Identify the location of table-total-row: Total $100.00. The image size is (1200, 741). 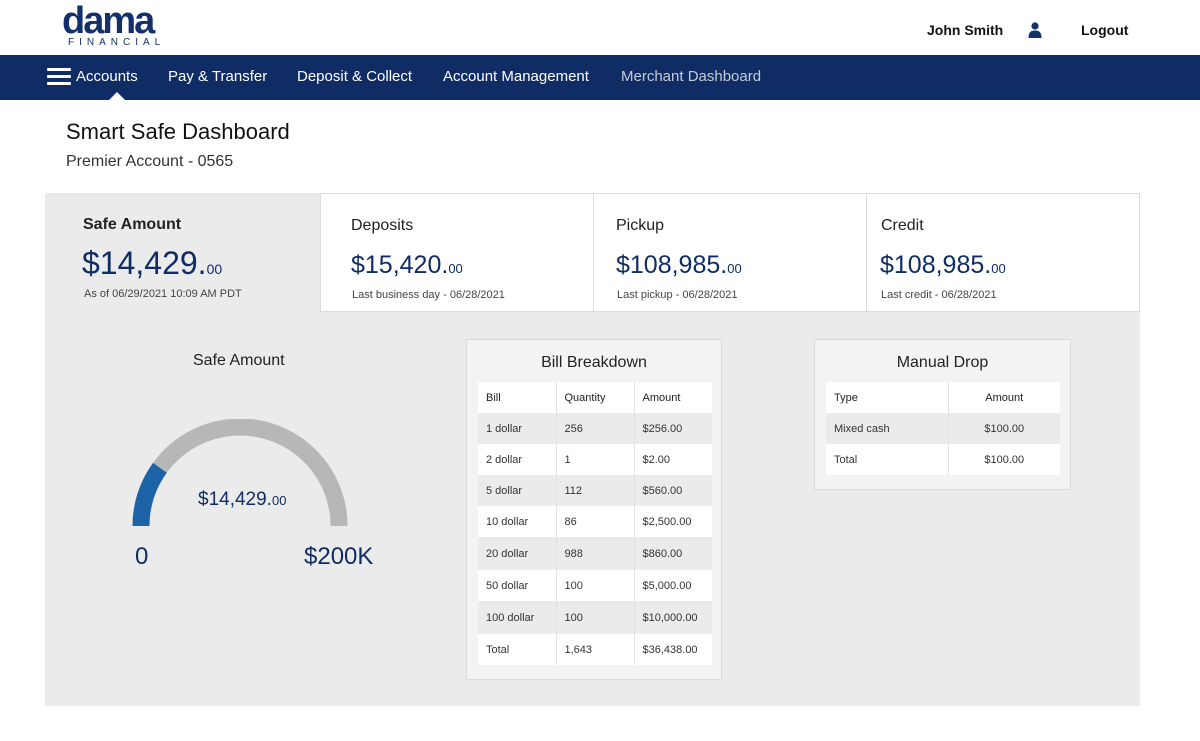
(943, 459).